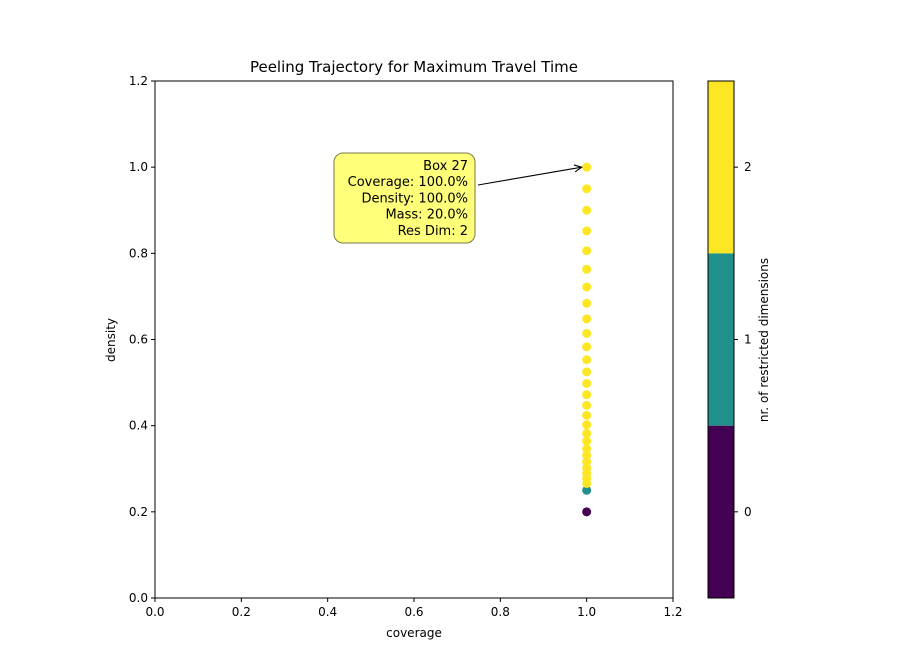 The width and height of the screenshot is (902, 672). I want to click on colorbar-label: nr. of restricted dimensions, so click(764, 340).